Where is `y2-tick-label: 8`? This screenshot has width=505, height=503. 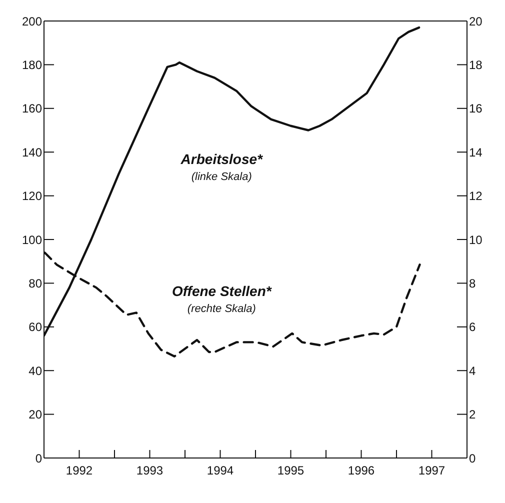 y2-tick-label: 8 is located at coordinates (472, 283).